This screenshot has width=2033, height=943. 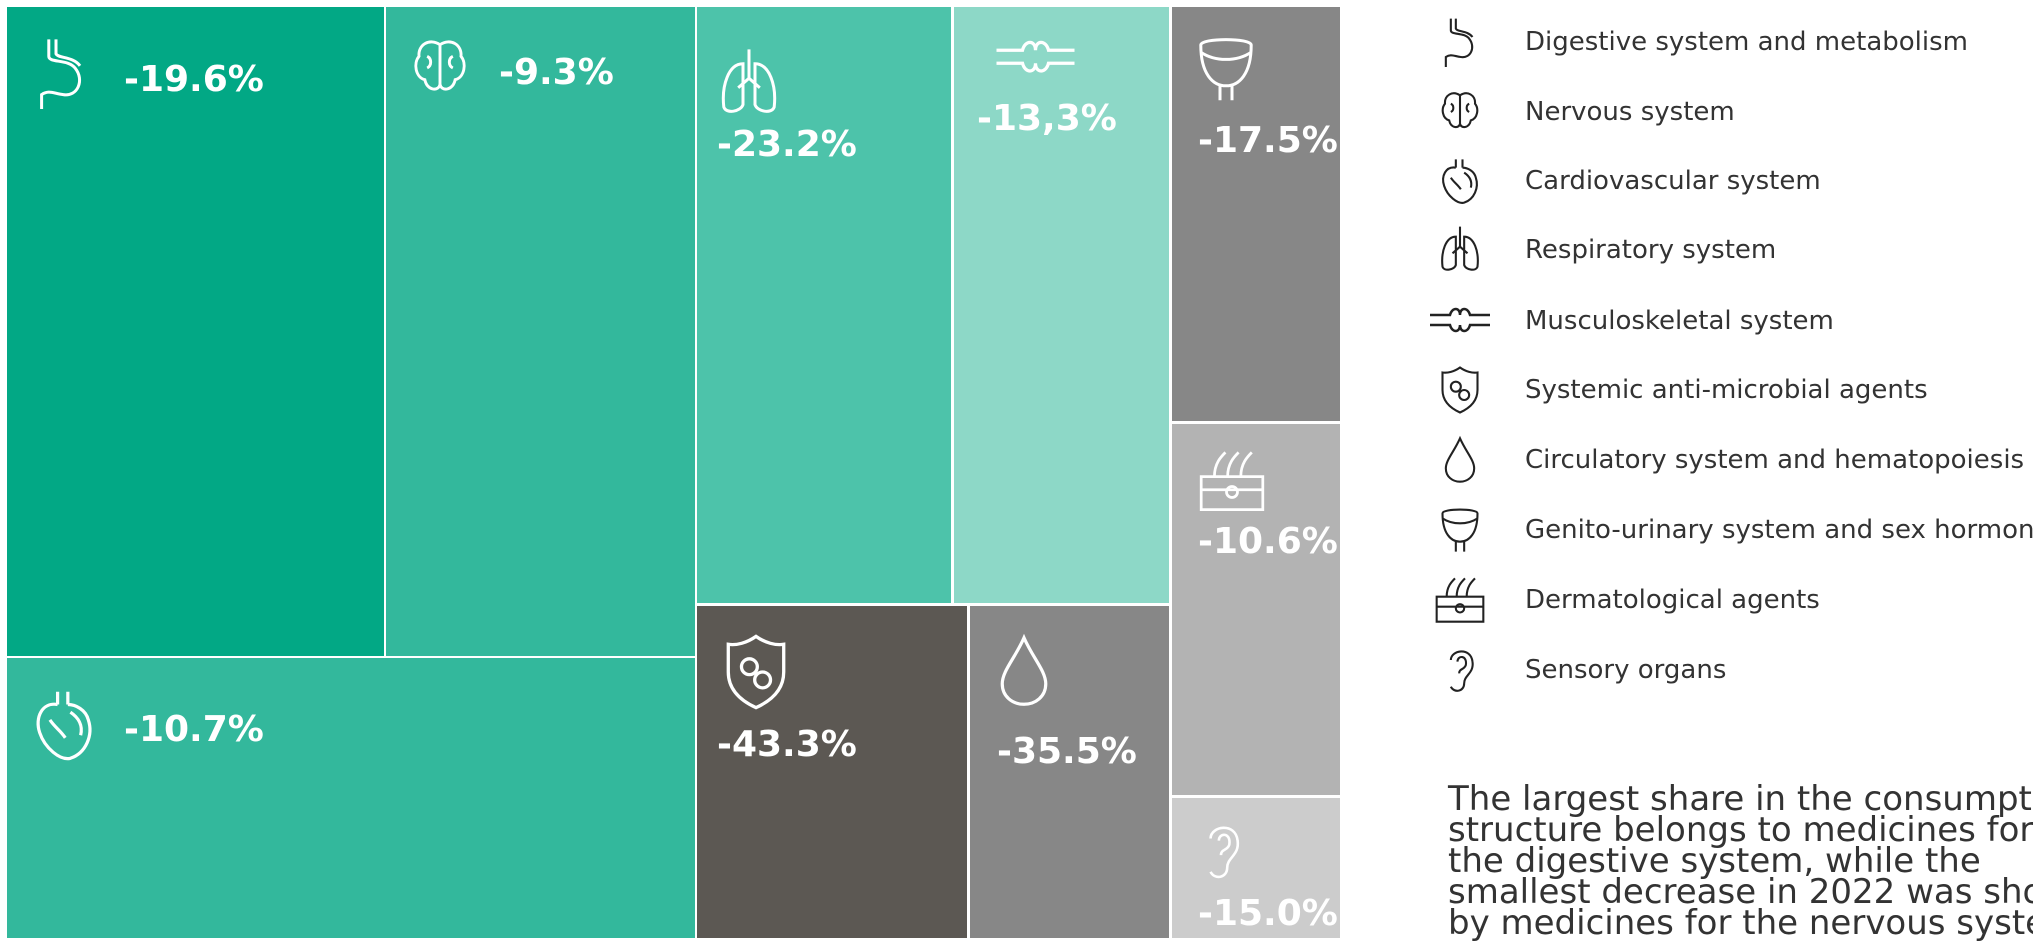 What do you see at coordinates (1775, 460) in the screenshot?
I see `legend-label: Circulatory system and hematopoiesis` at bounding box center [1775, 460].